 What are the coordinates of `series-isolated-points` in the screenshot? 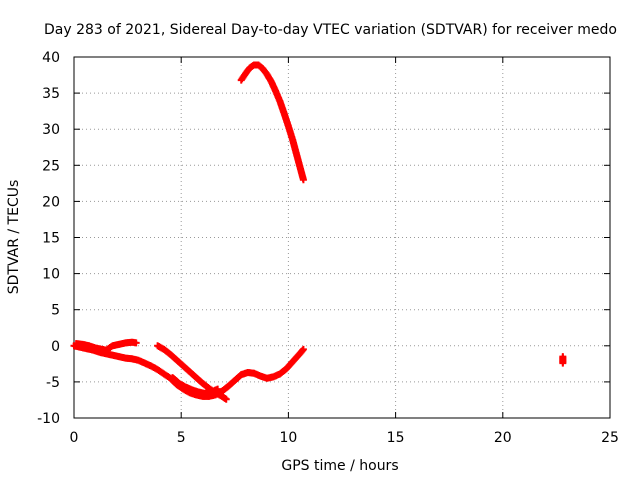 It's located at (563, 360).